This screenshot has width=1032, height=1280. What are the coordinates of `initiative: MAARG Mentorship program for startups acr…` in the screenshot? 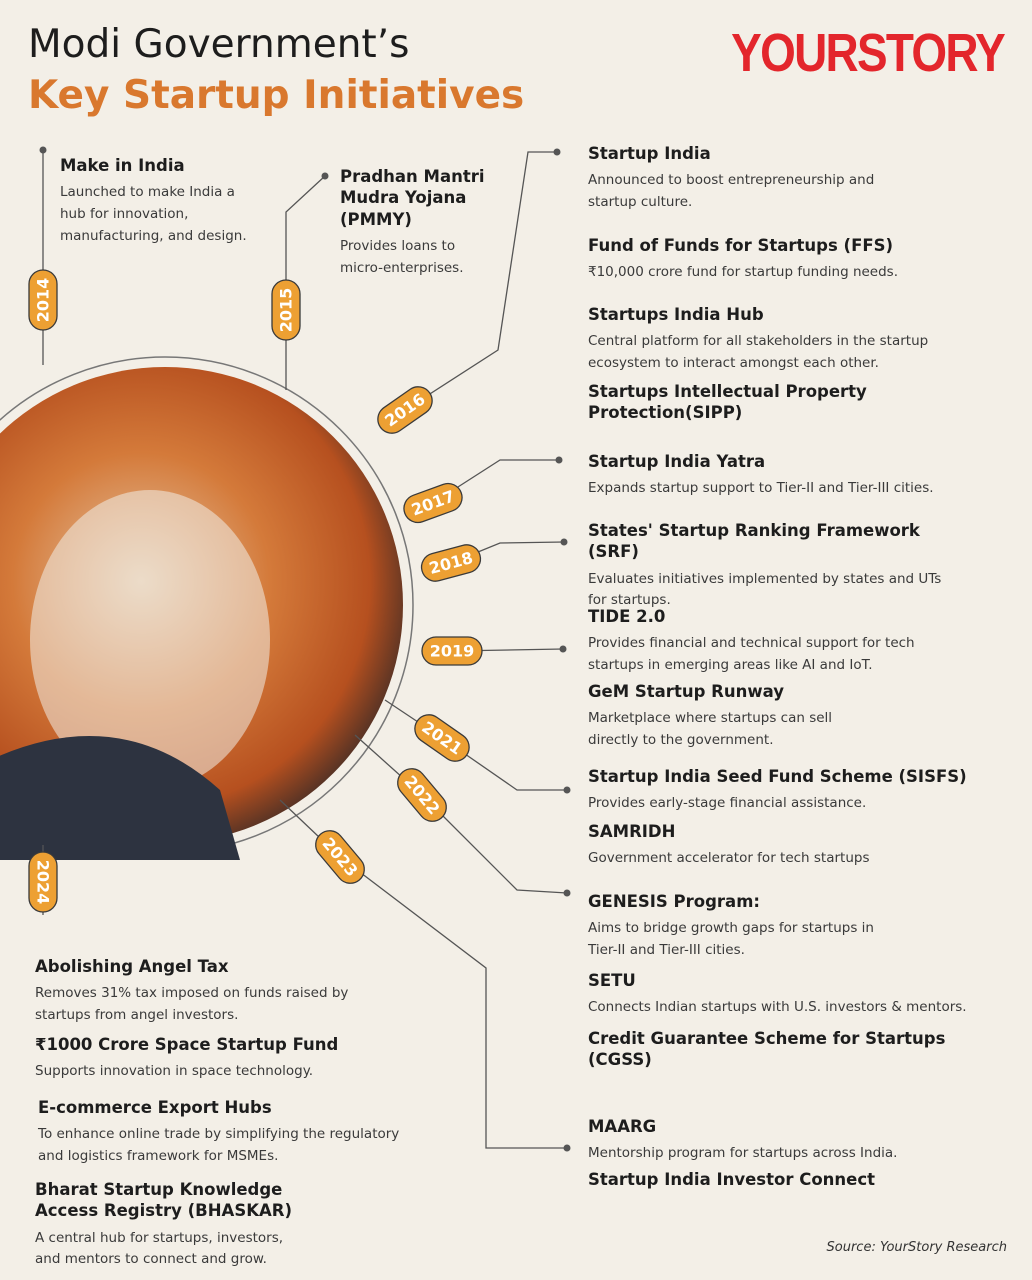 It's located at (748, 1140).